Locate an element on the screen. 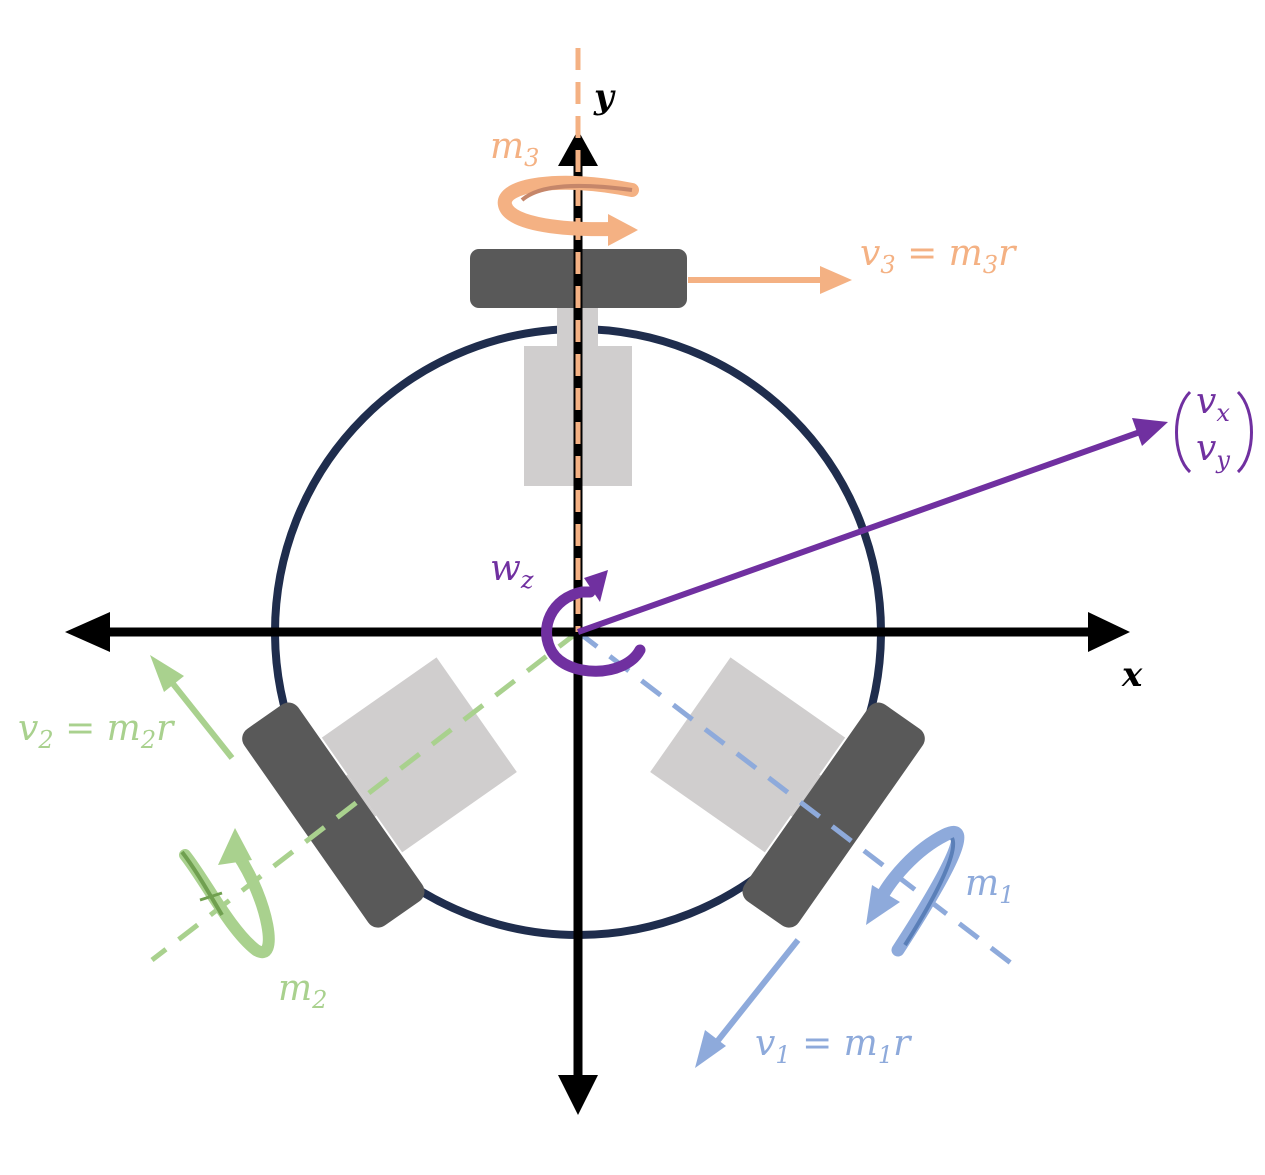  svg-text: vy is located at coordinates (1213, 451).